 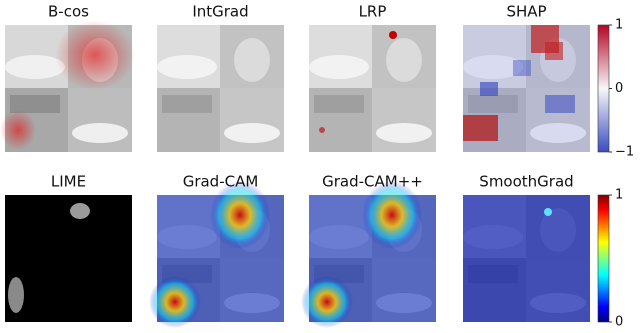 What do you see at coordinates (220, 88) in the screenshot?
I see `panel-intgrad` at bounding box center [220, 88].